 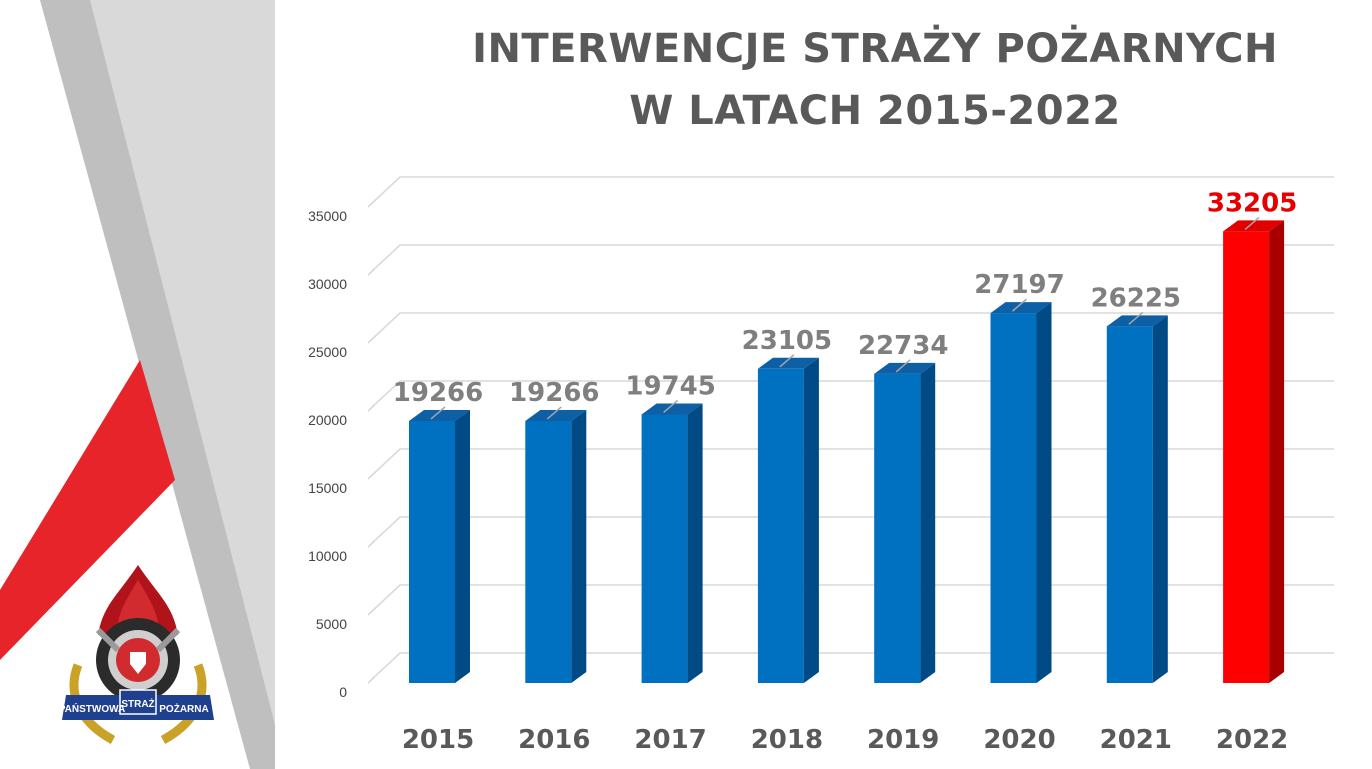 What do you see at coordinates (670, 740) in the screenshot?
I see `x-tick-label: 2017` at bounding box center [670, 740].